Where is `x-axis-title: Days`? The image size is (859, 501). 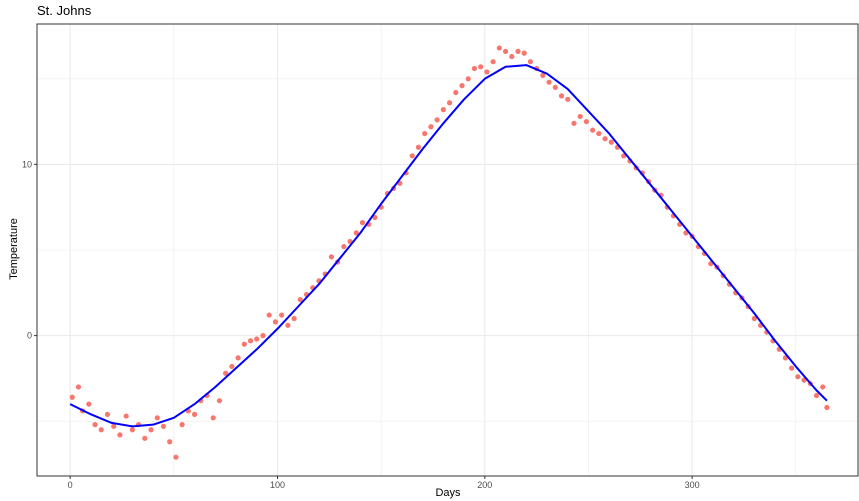 x-axis-title: Days is located at coordinates (448, 493).